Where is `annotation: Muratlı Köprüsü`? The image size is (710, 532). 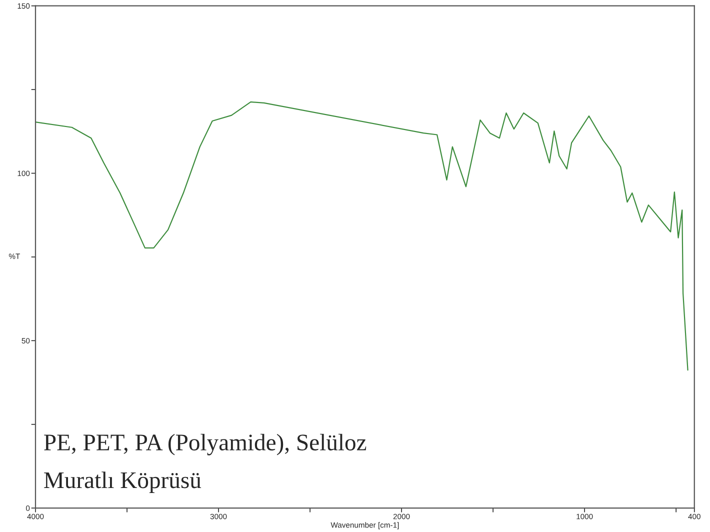 annotation: Muratlı Köprüsü is located at coordinates (123, 482).